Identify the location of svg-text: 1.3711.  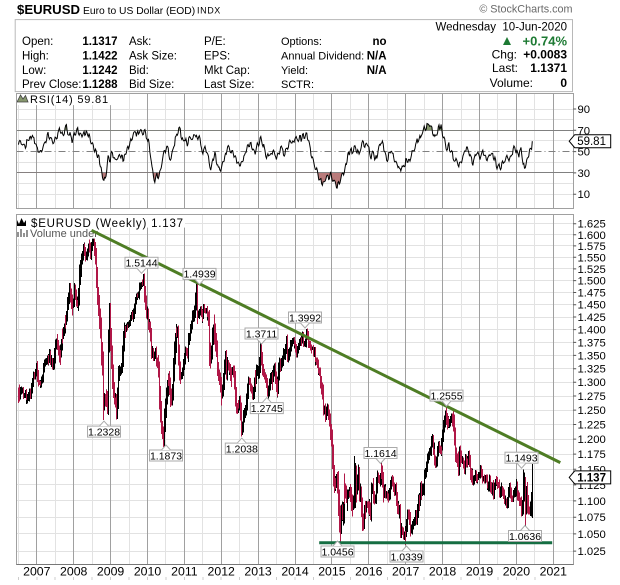
(261, 334).